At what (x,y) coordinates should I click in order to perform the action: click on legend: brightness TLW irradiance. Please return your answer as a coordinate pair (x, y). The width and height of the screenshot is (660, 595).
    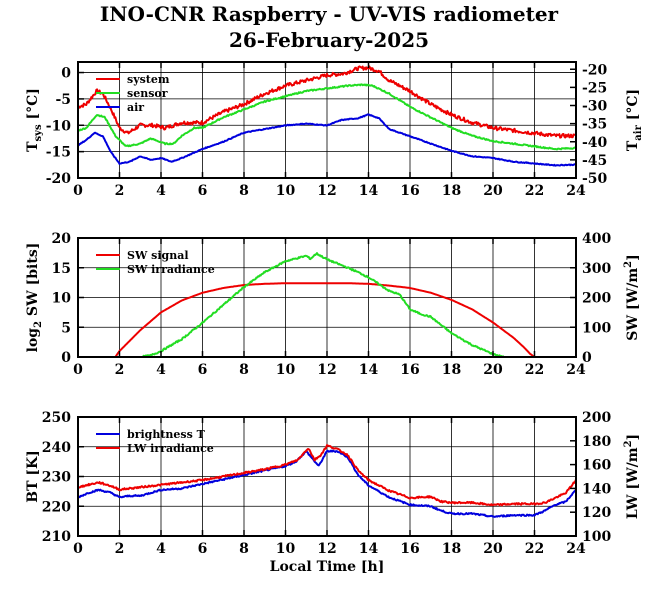
    Looking at the image, I should click on (155, 441).